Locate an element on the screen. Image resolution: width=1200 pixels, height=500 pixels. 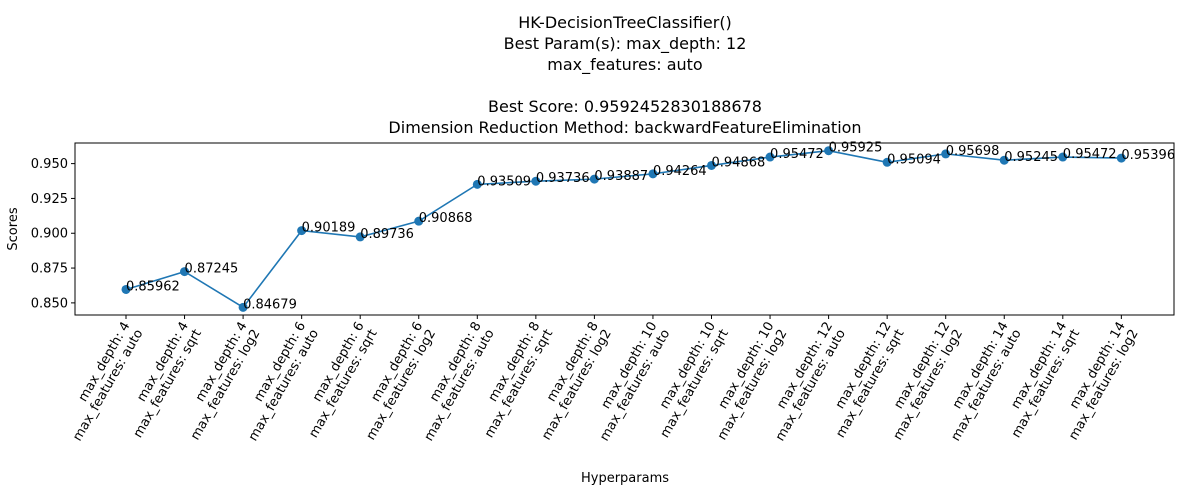
data-label: 0.90868 is located at coordinates (446, 218).